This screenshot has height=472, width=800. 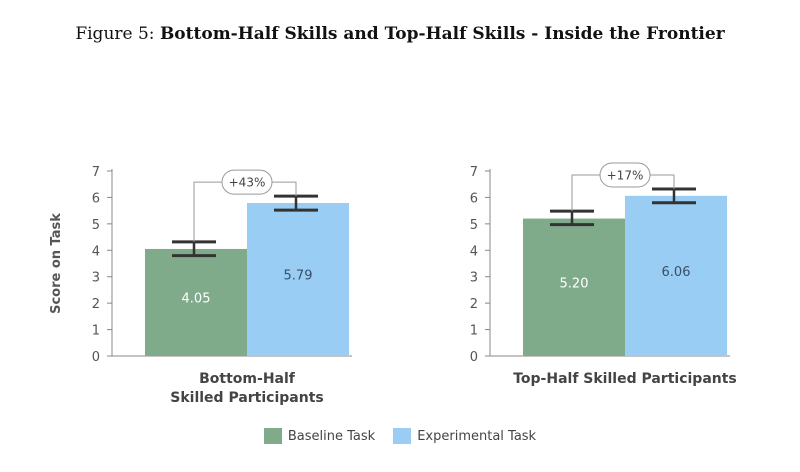 I want to click on legend-item-experimental: Experimental Task, so click(x=464, y=436).